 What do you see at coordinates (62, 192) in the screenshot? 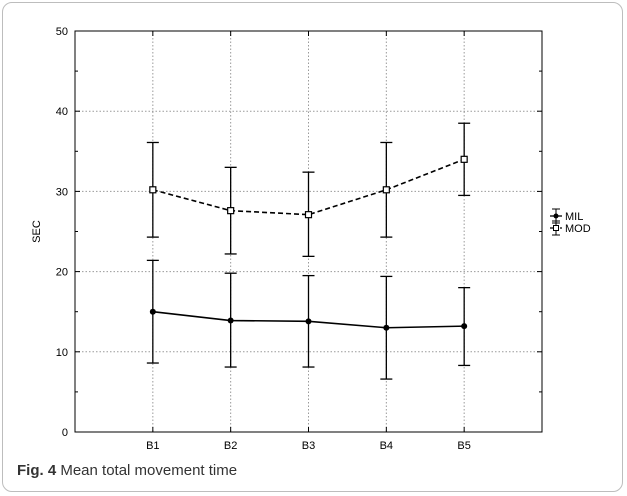
I see `y-tick-label: 30` at bounding box center [62, 192].